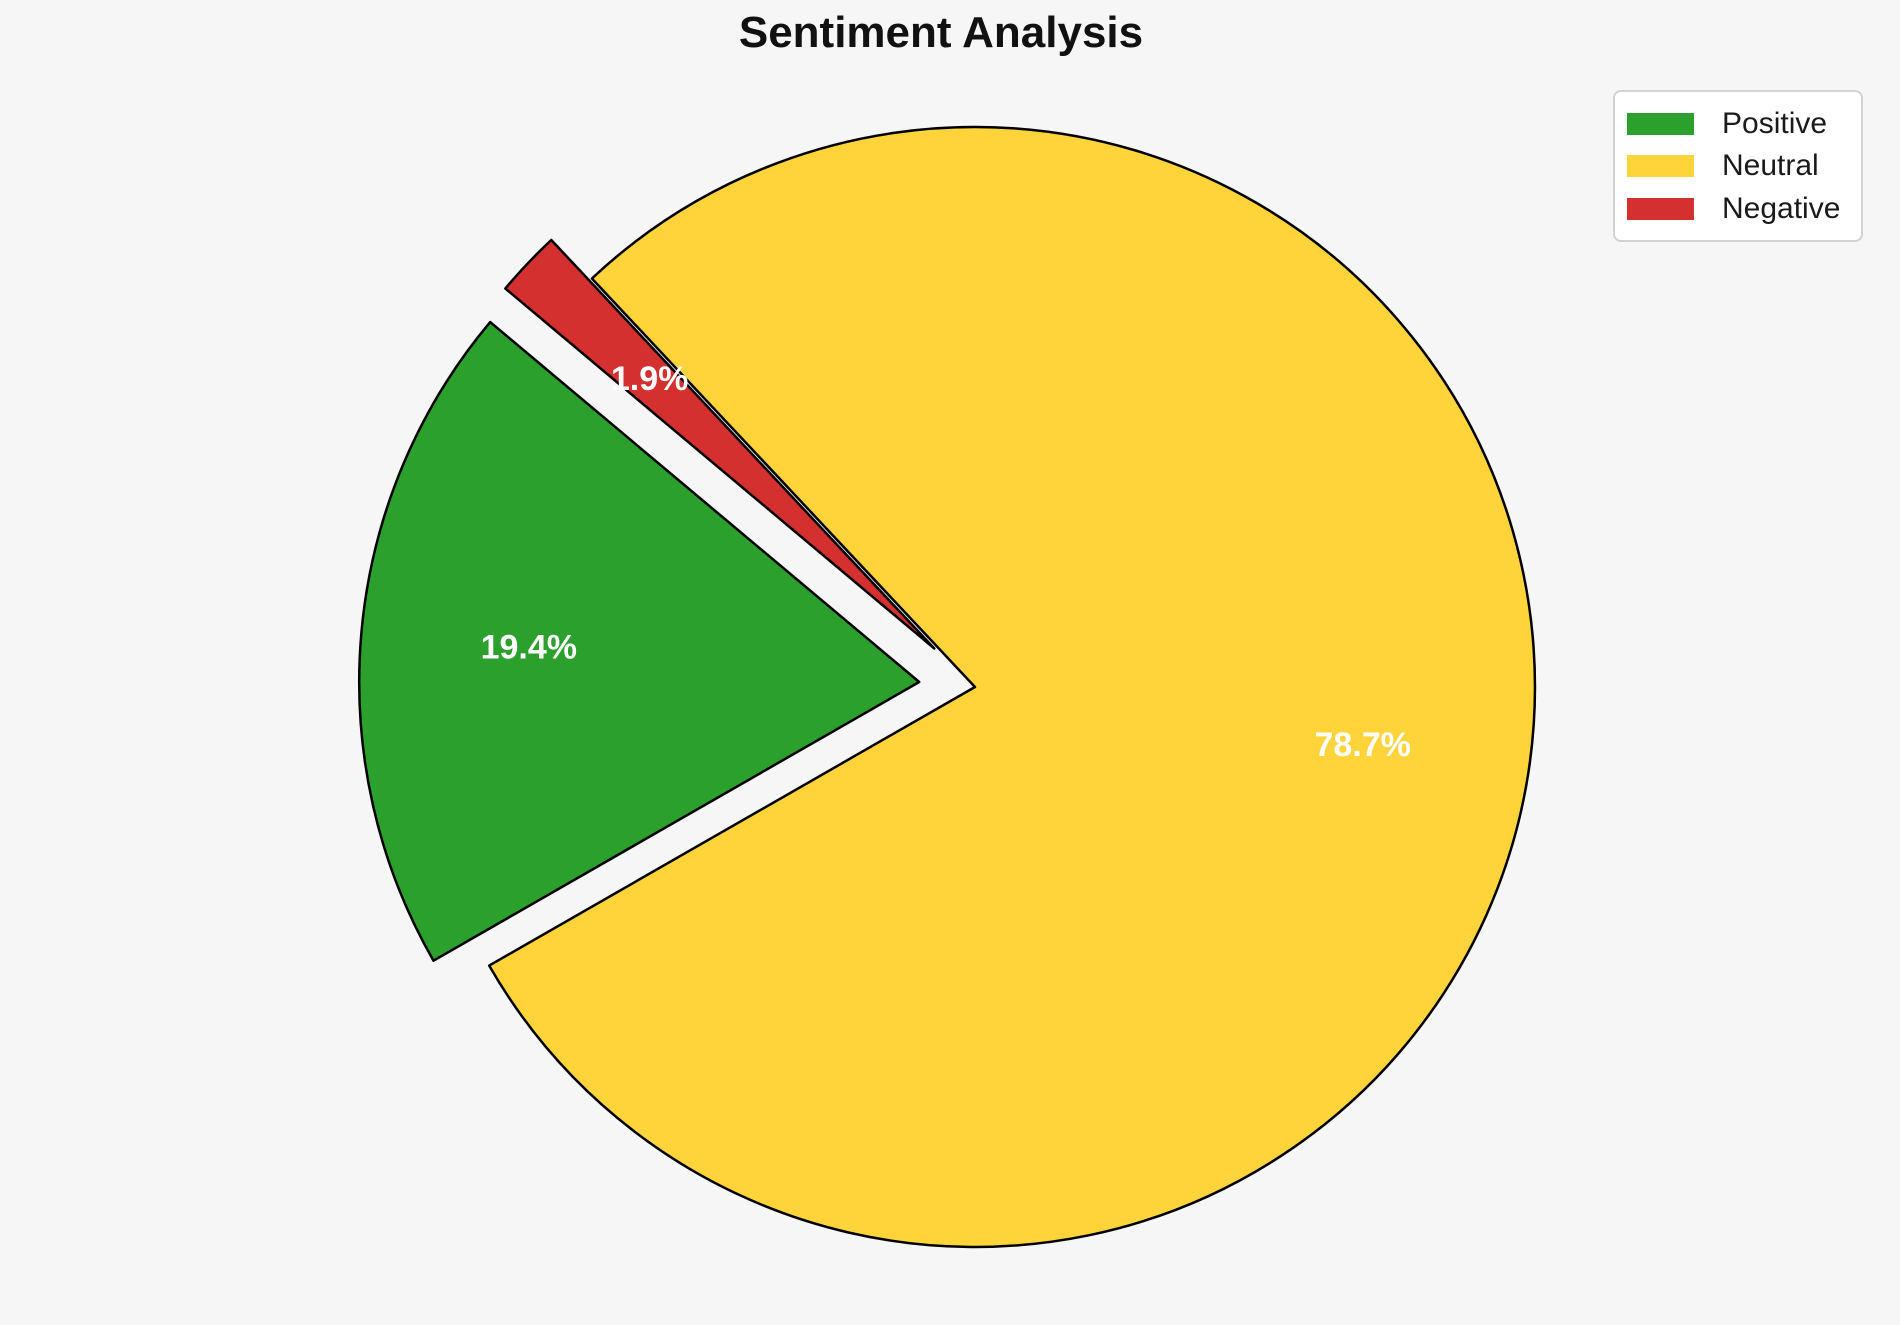  I want to click on chart-title: Sentiment Analysis, so click(941, 32).